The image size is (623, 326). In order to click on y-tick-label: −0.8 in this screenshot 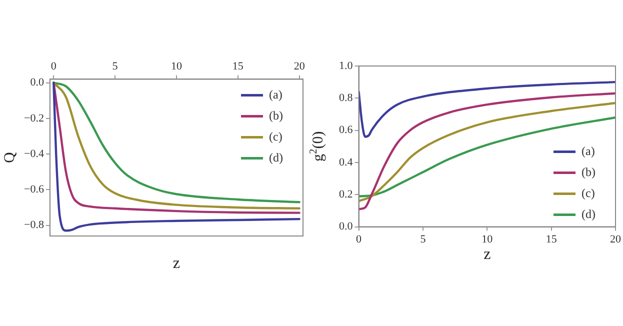, I will do `click(34, 225)`.